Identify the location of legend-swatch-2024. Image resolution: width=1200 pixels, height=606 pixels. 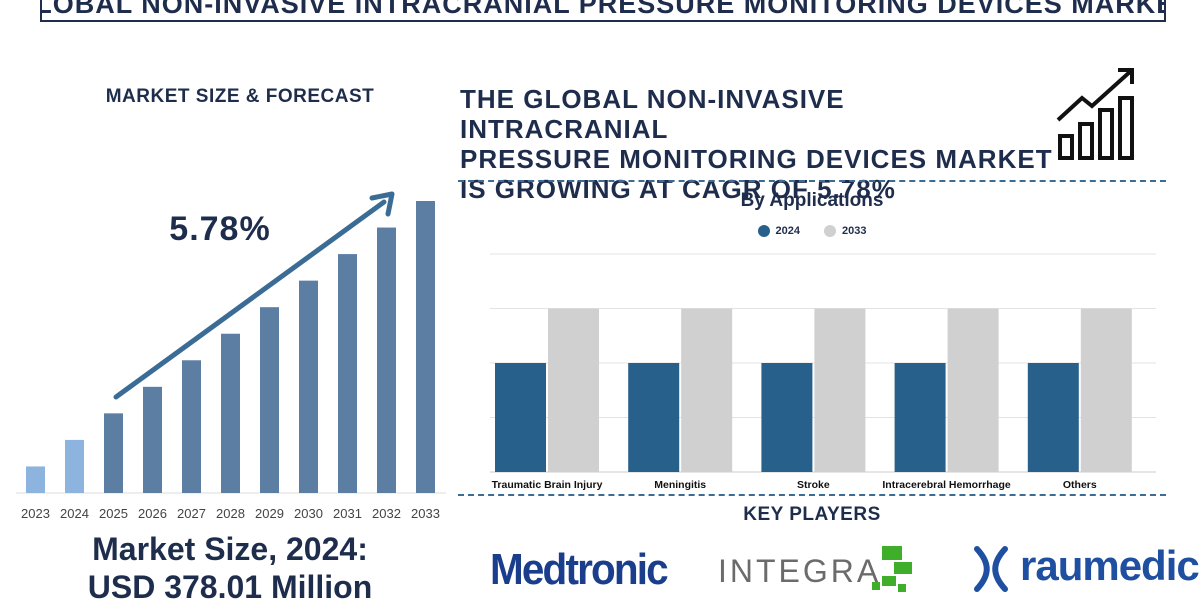
(763, 231).